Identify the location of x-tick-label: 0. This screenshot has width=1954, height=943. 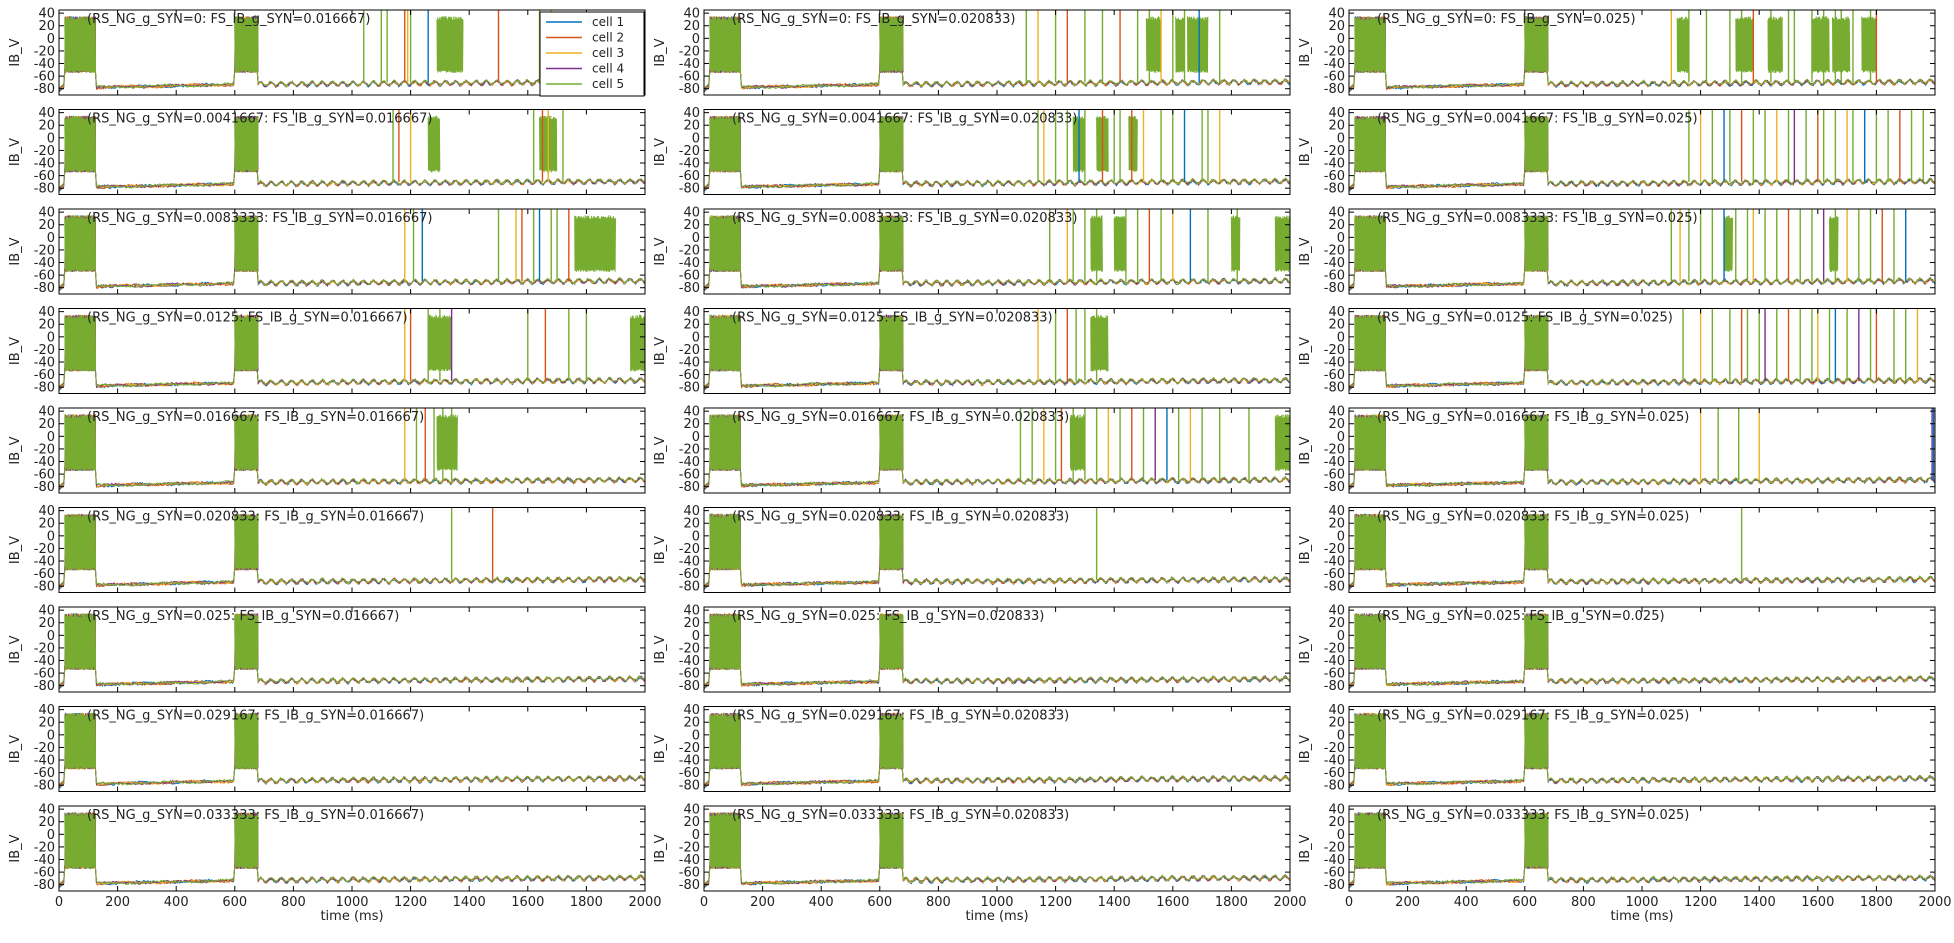
(704, 902).